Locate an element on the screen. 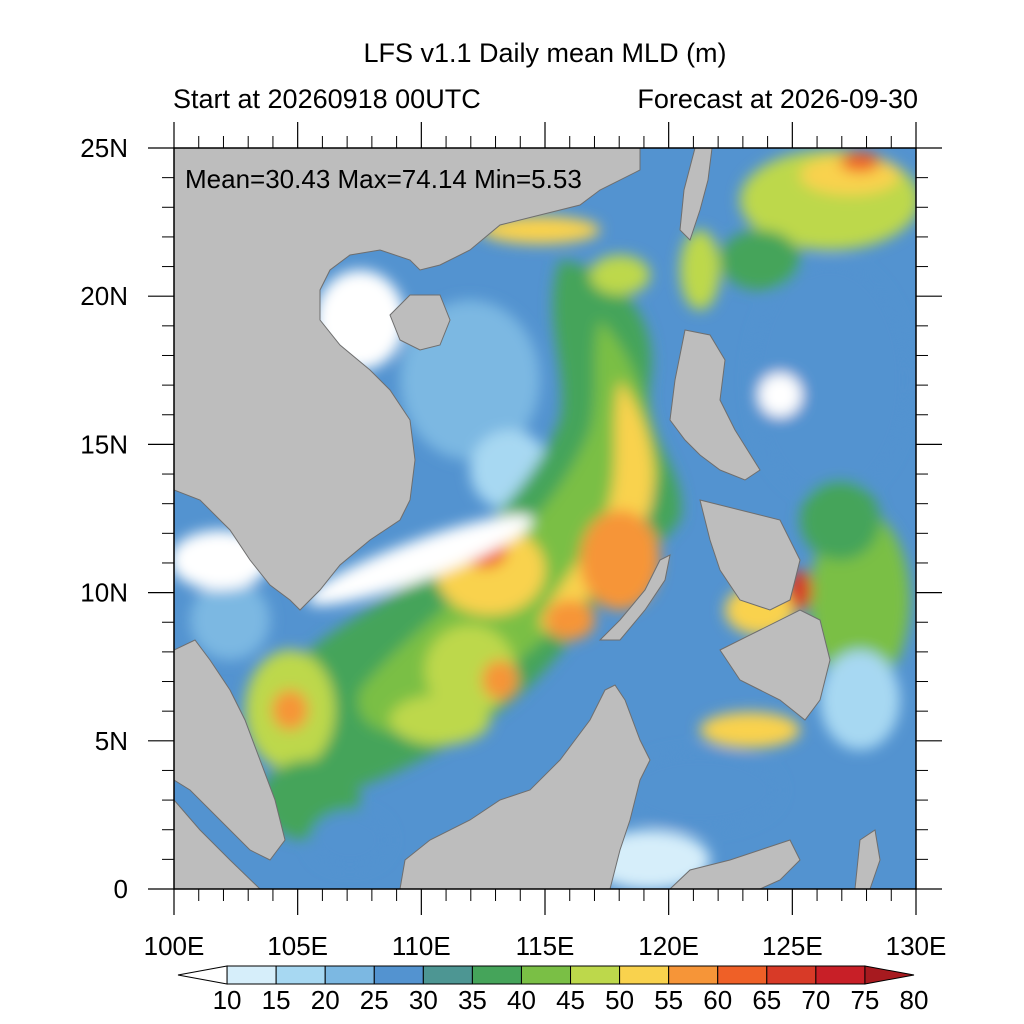 The height and width of the screenshot is (1024, 1024). colorbar-label: 55 is located at coordinates (668, 1000).